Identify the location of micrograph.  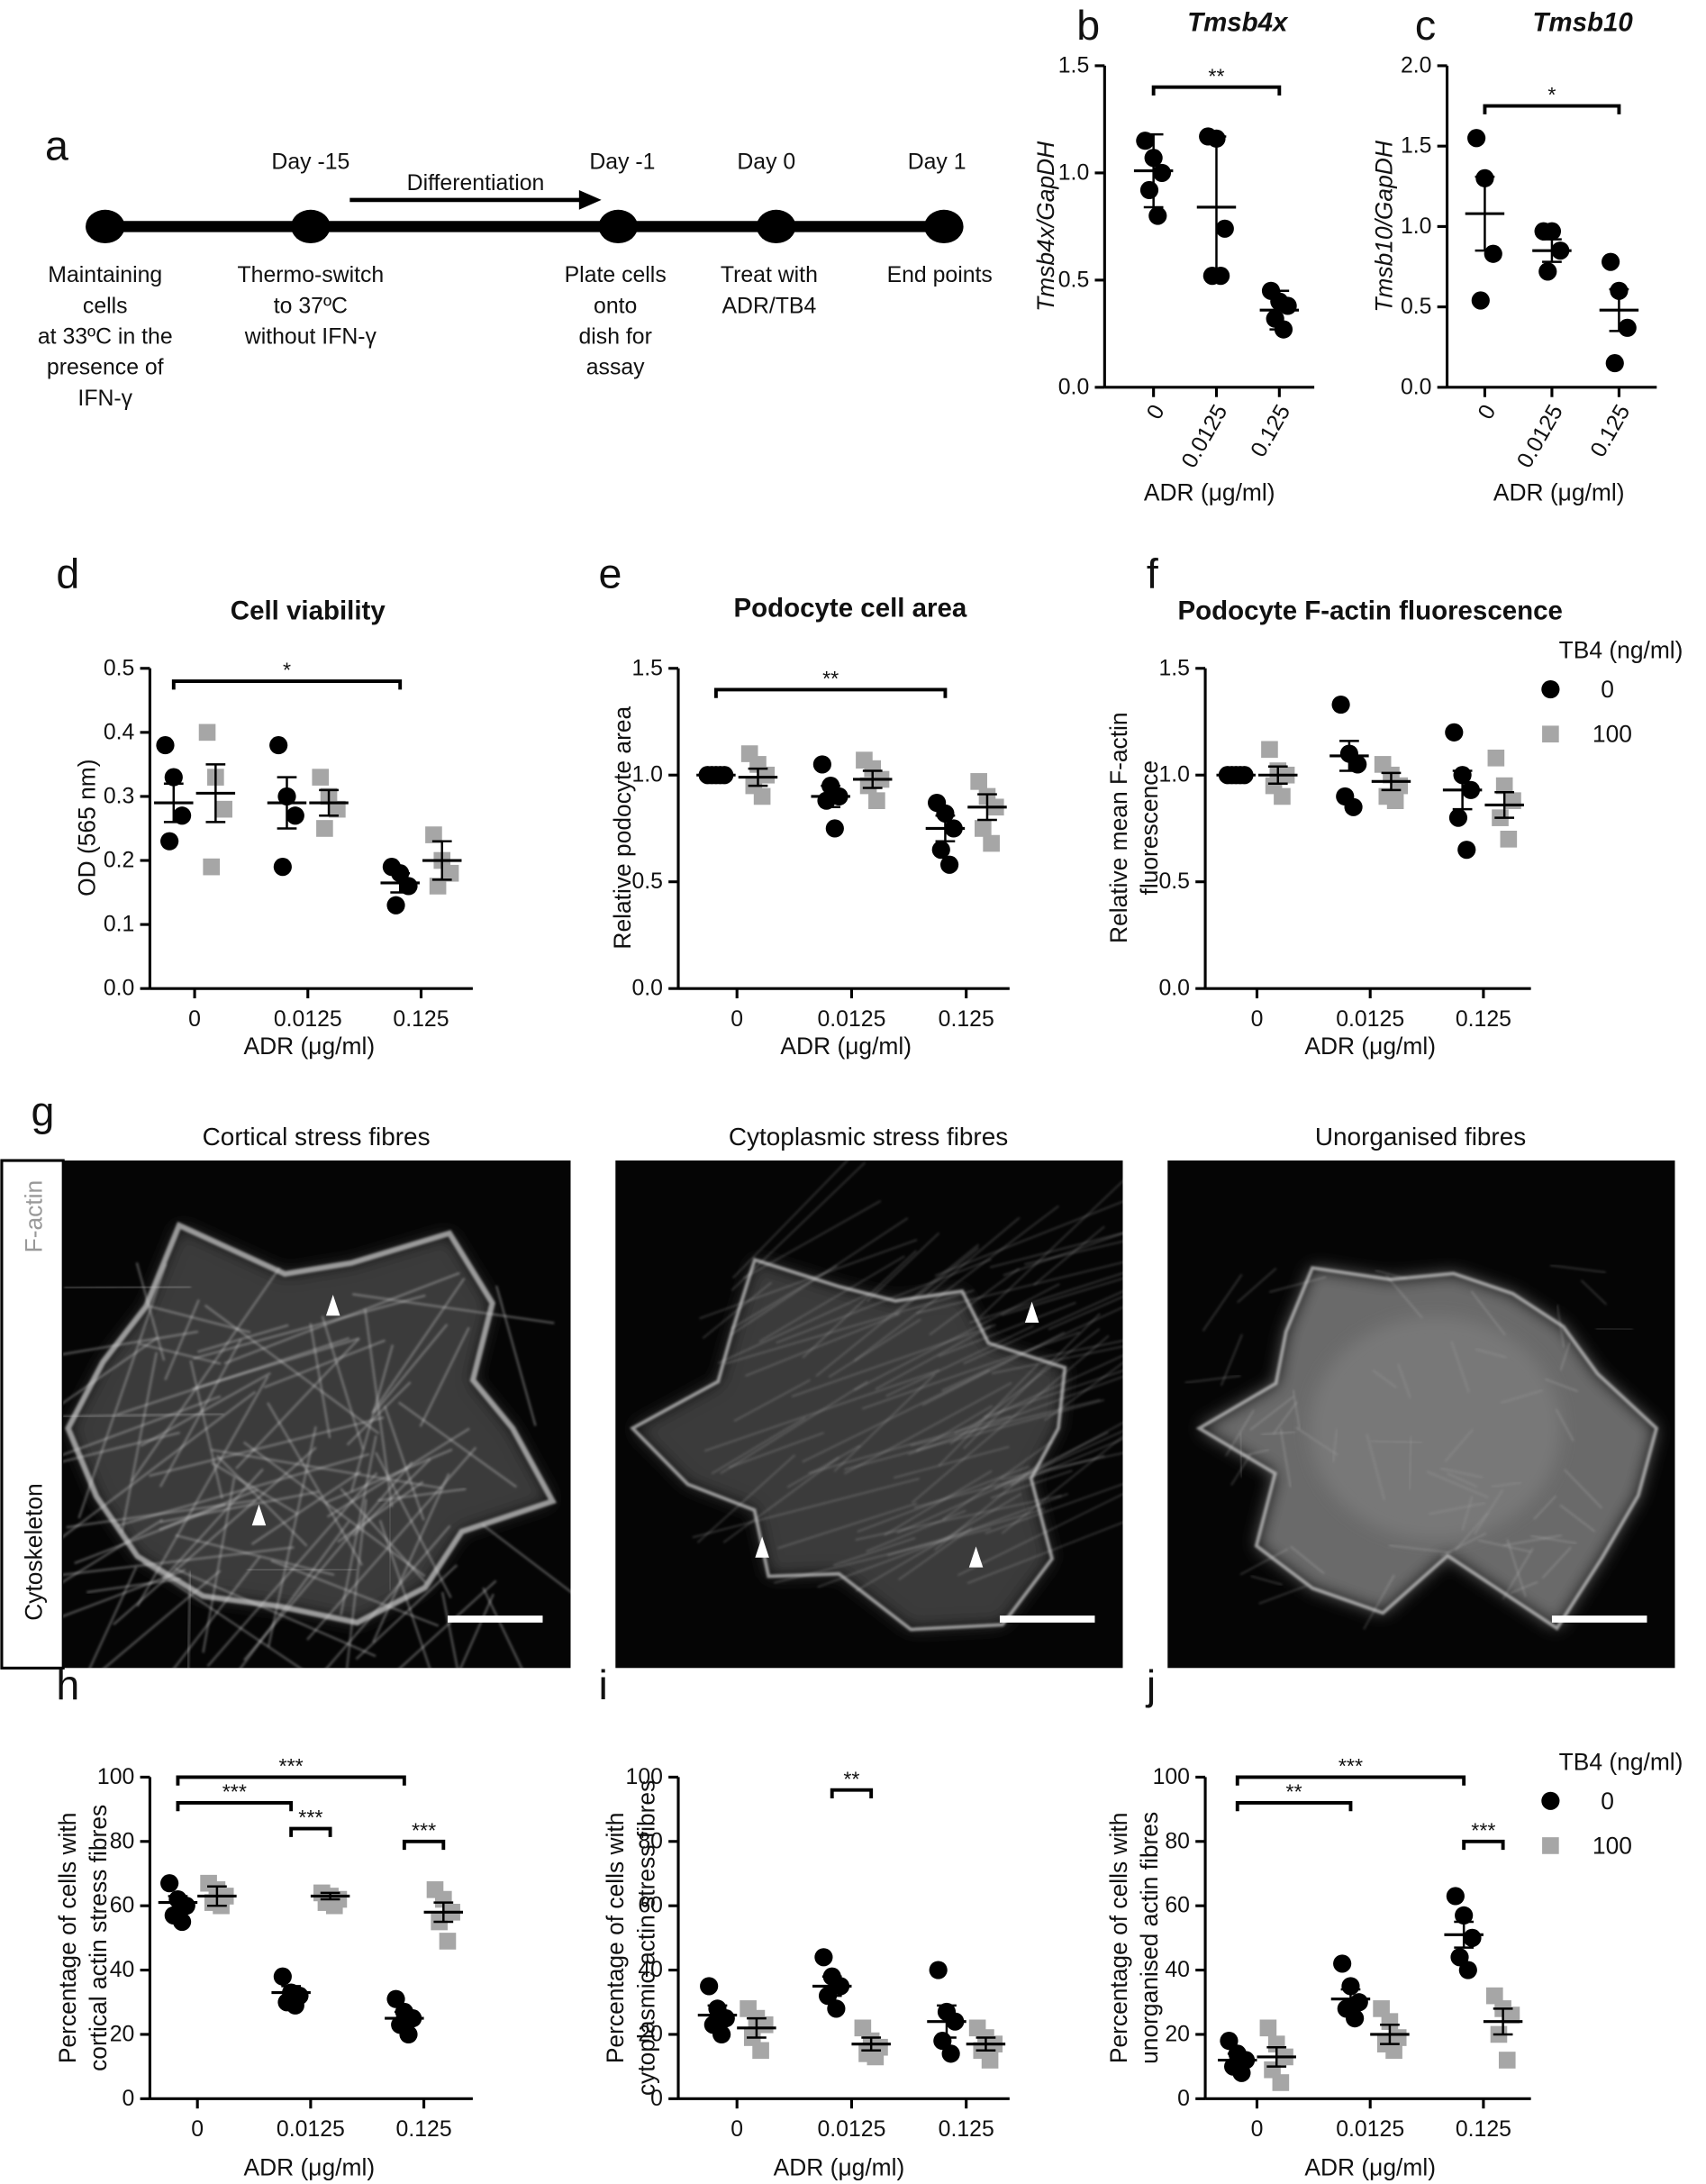
(317, 1414).